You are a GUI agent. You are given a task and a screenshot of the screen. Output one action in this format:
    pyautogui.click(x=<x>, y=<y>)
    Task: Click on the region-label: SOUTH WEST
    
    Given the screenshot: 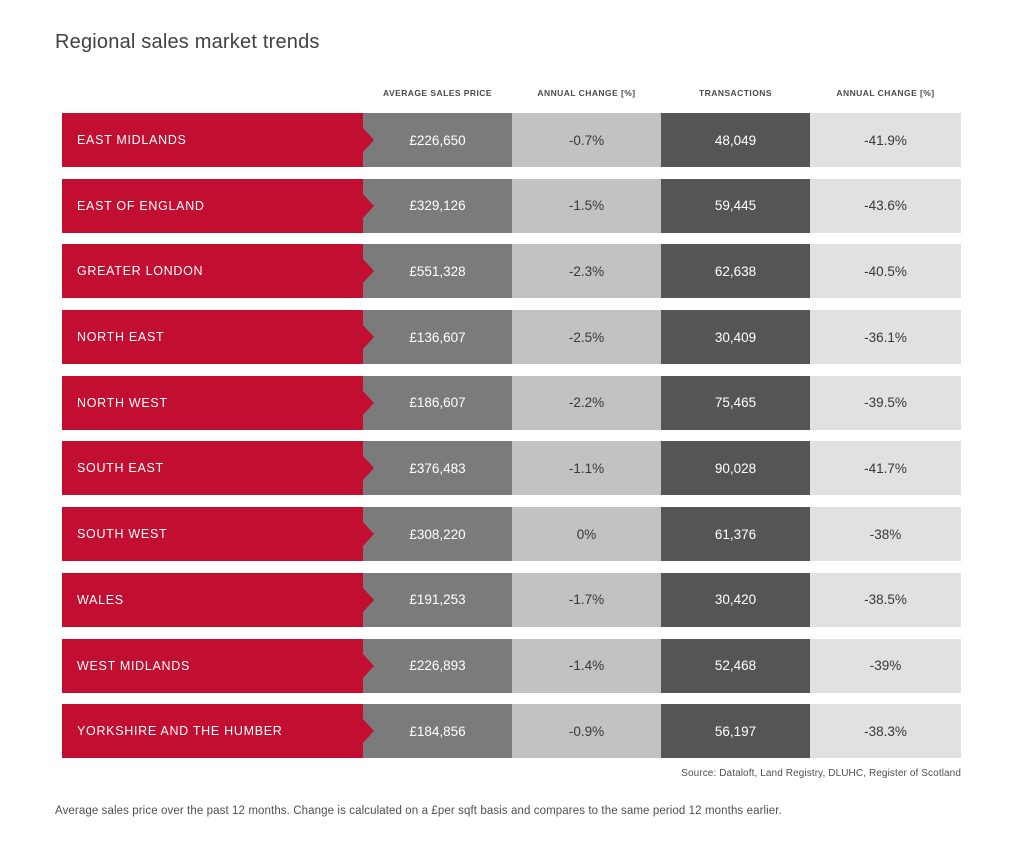 What is the action you would take?
    pyautogui.click(x=122, y=534)
    